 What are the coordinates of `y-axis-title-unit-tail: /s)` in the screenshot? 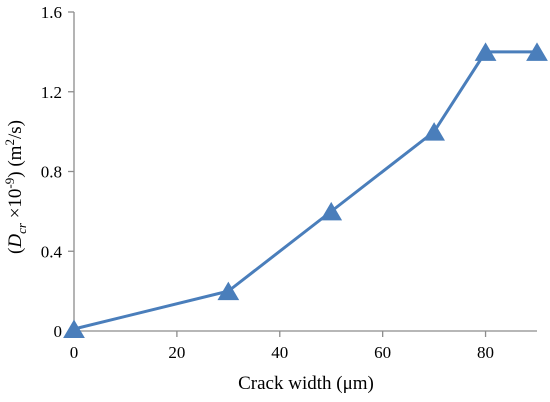 It's located at (15, 129).